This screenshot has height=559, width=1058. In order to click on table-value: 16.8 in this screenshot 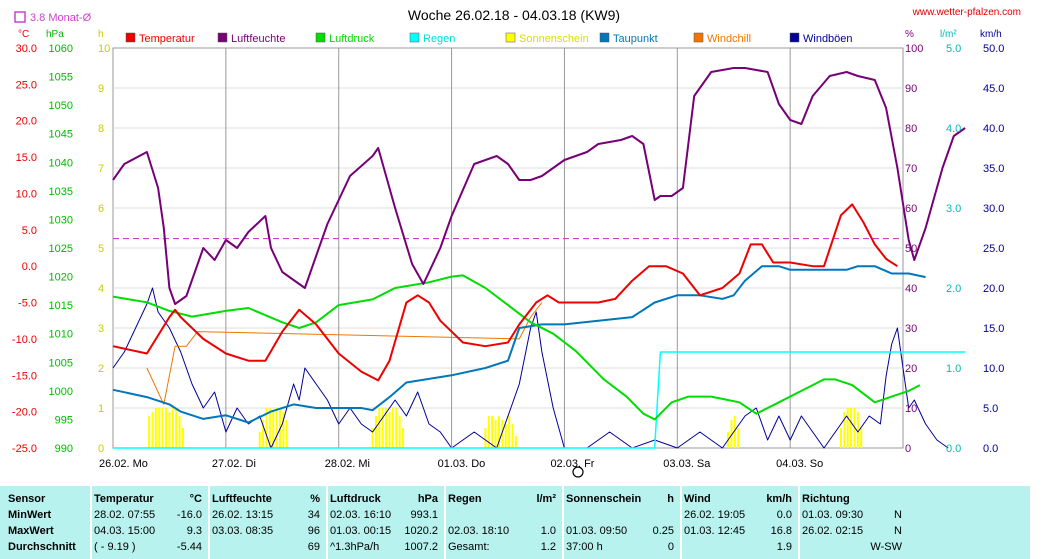, I will do `click(781, 531)`.